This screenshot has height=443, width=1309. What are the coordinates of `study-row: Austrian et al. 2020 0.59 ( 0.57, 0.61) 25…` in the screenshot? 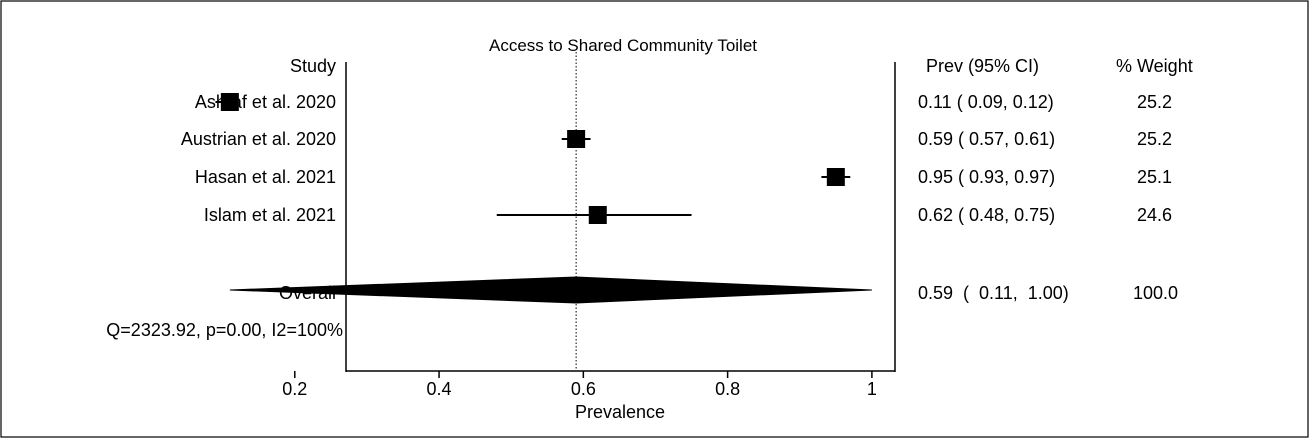 It's located at (676, 139).